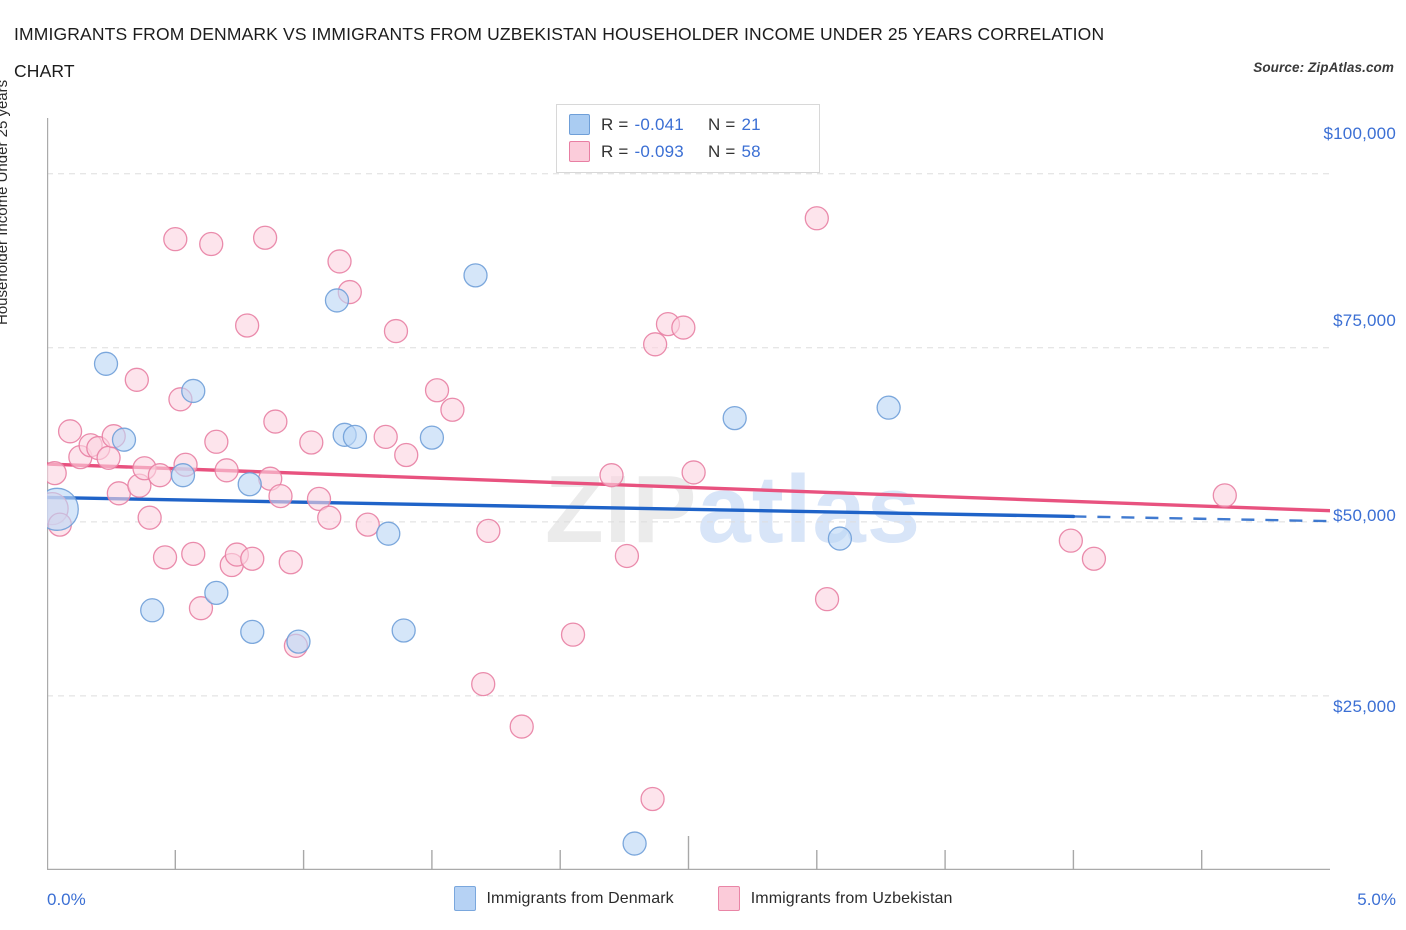 This screenshot has height=930, width=1406. I want to click on legend-label-uzbekistan: Immigrants from Uzbekistan, so click(851, 898).